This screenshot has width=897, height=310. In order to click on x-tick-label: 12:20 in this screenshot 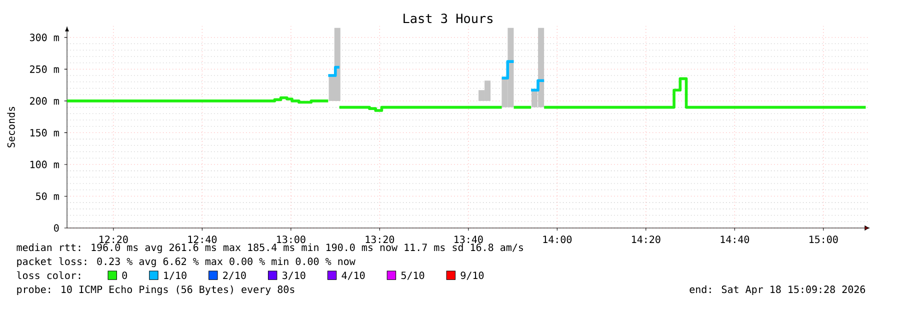, I will do `click(114, 240)`.